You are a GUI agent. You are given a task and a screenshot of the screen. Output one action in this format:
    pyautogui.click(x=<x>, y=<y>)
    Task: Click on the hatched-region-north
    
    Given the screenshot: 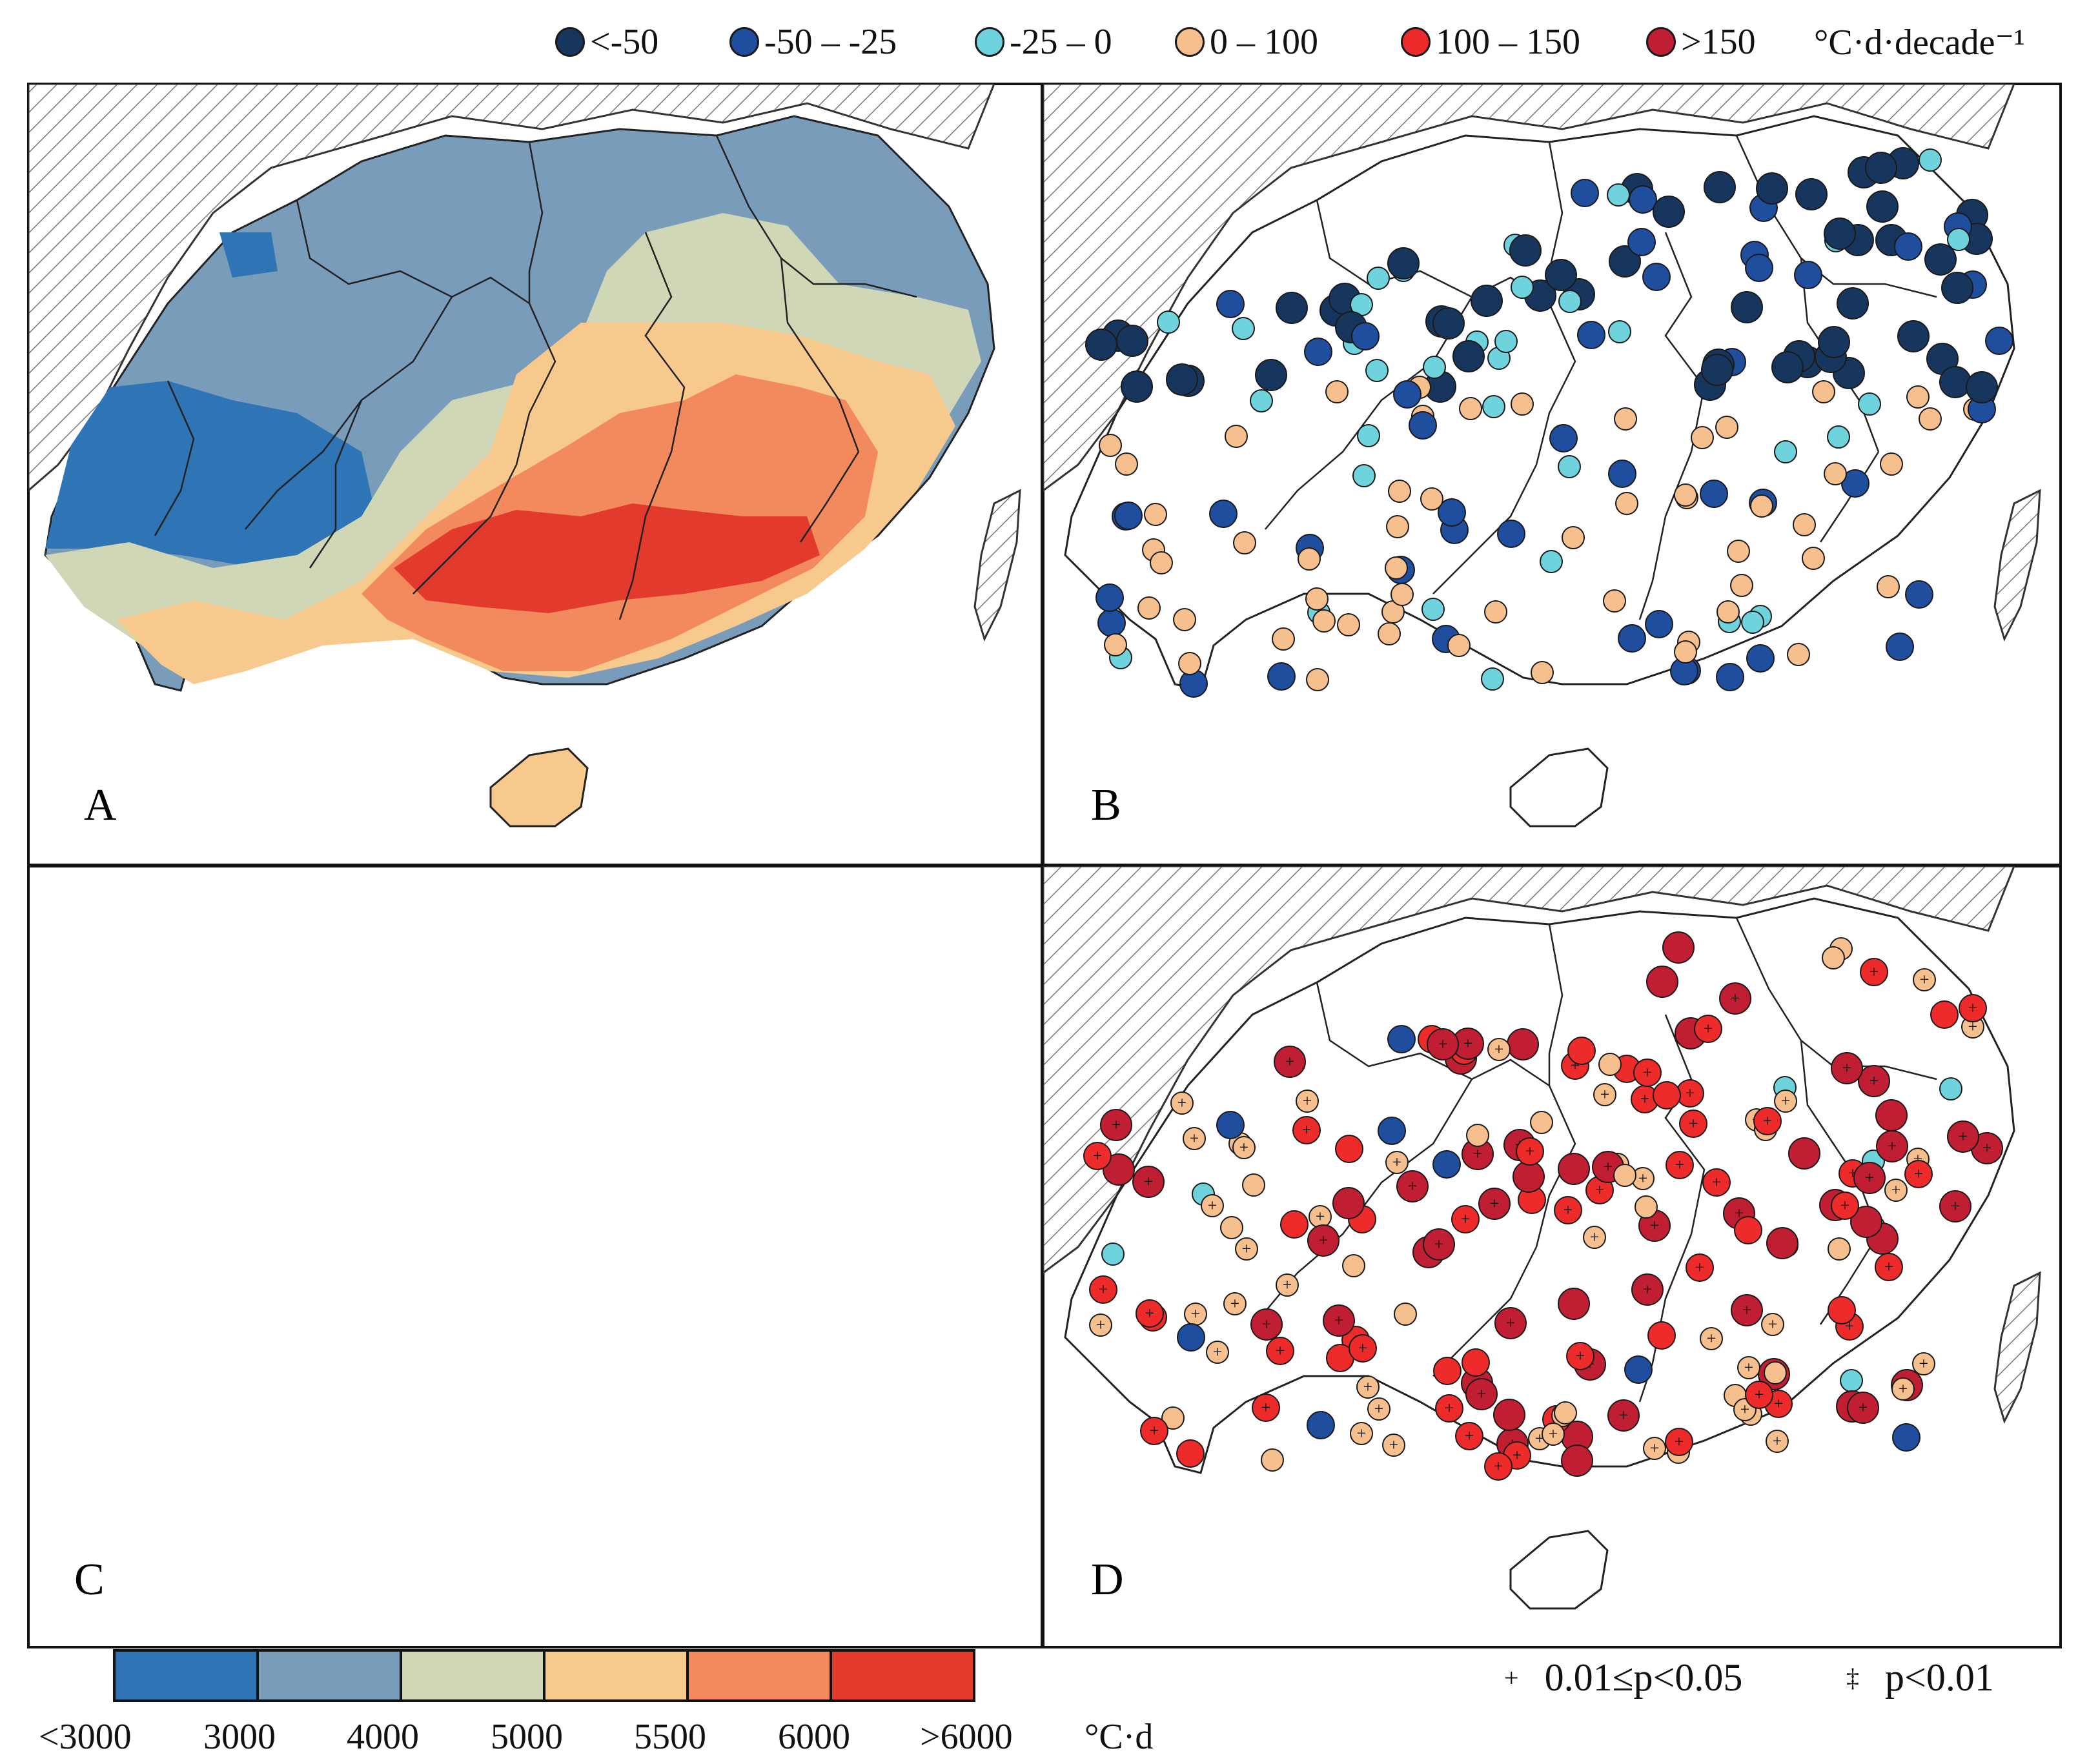 What is the action you would take?
    pyautogui.click(x=1529, y=1070)
    